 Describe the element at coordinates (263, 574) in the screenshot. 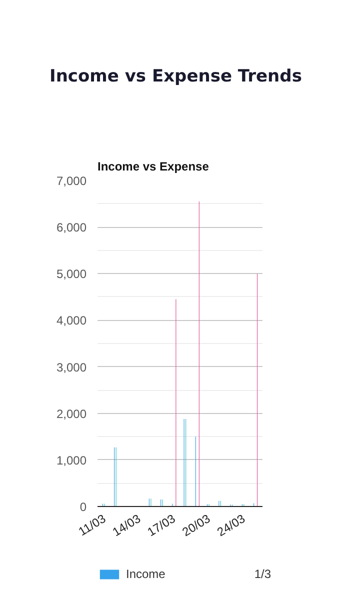

I see `text: 1/3` at that location.